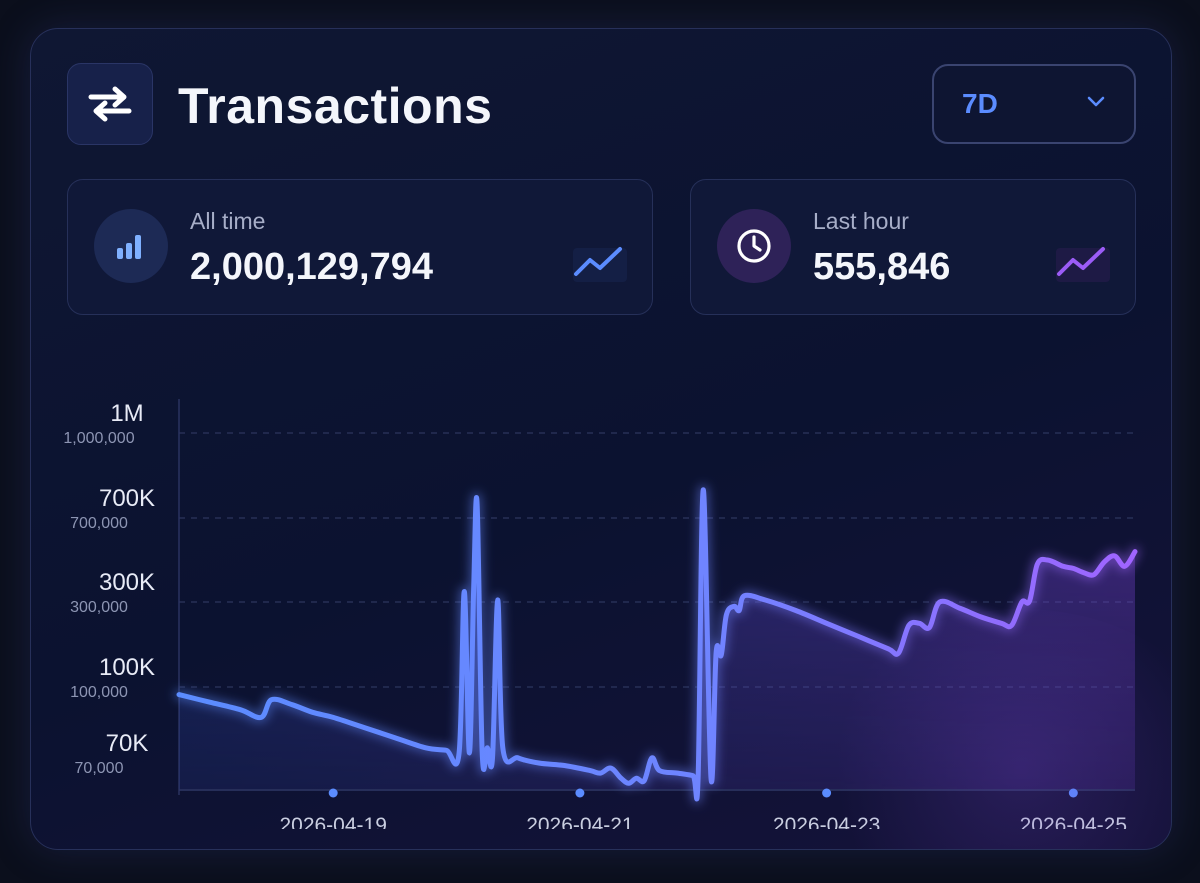 Image resolution: width=1200 pixels, height=883 pixels. I want to click on page-title: Transactions, so click(335, 106).